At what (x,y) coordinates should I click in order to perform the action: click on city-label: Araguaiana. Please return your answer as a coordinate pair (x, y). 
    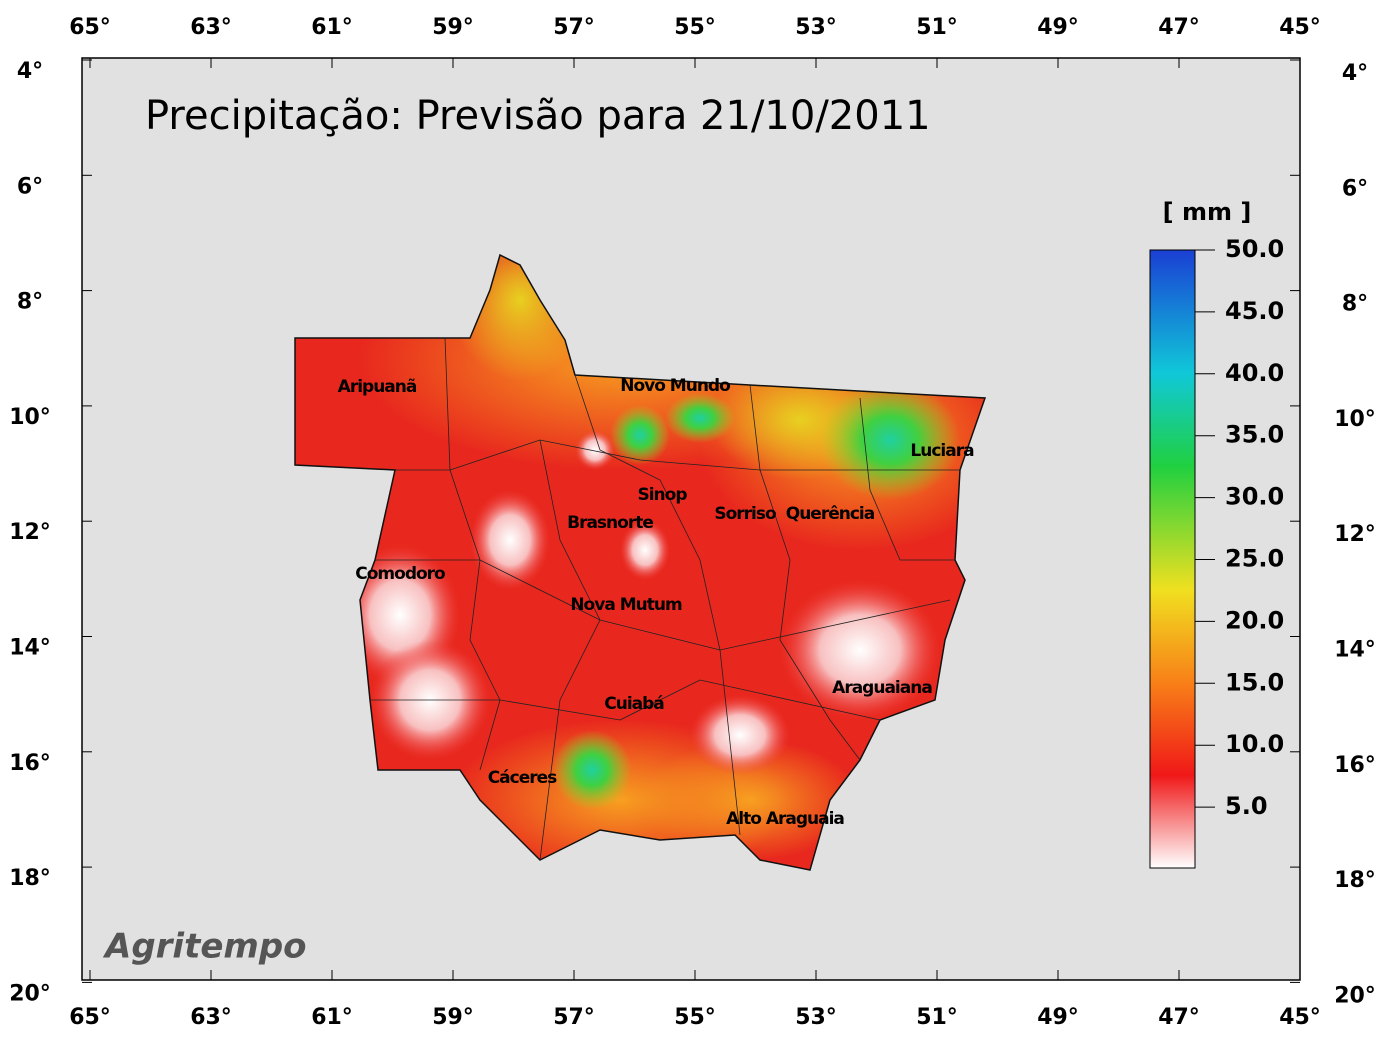
    Looking at the image, I should click on (882, 688).